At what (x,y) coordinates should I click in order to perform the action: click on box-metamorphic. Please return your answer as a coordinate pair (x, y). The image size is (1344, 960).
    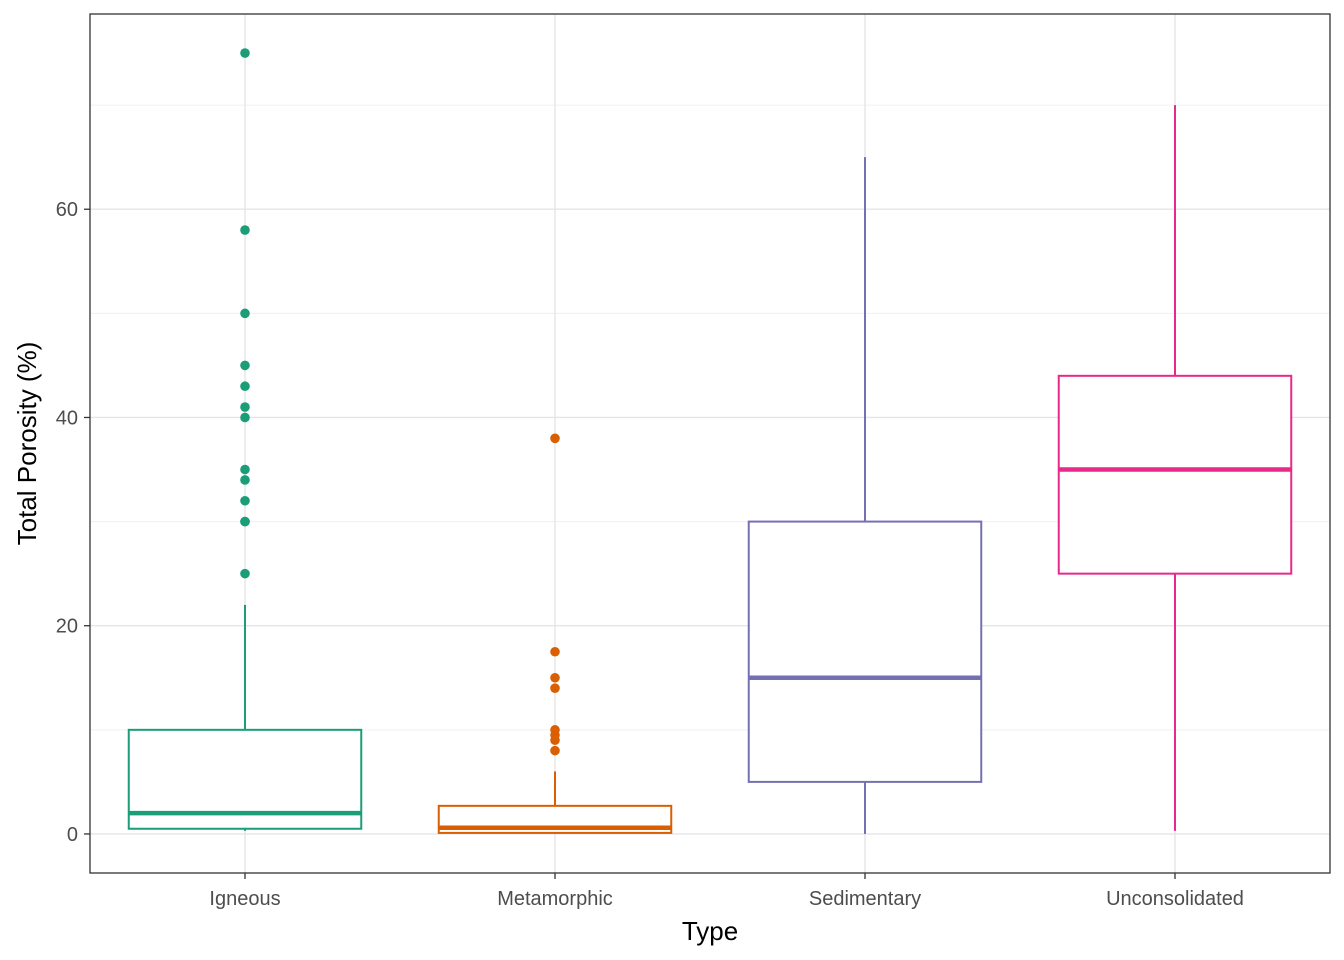
    Looking at the image, I should click on (555, 633).